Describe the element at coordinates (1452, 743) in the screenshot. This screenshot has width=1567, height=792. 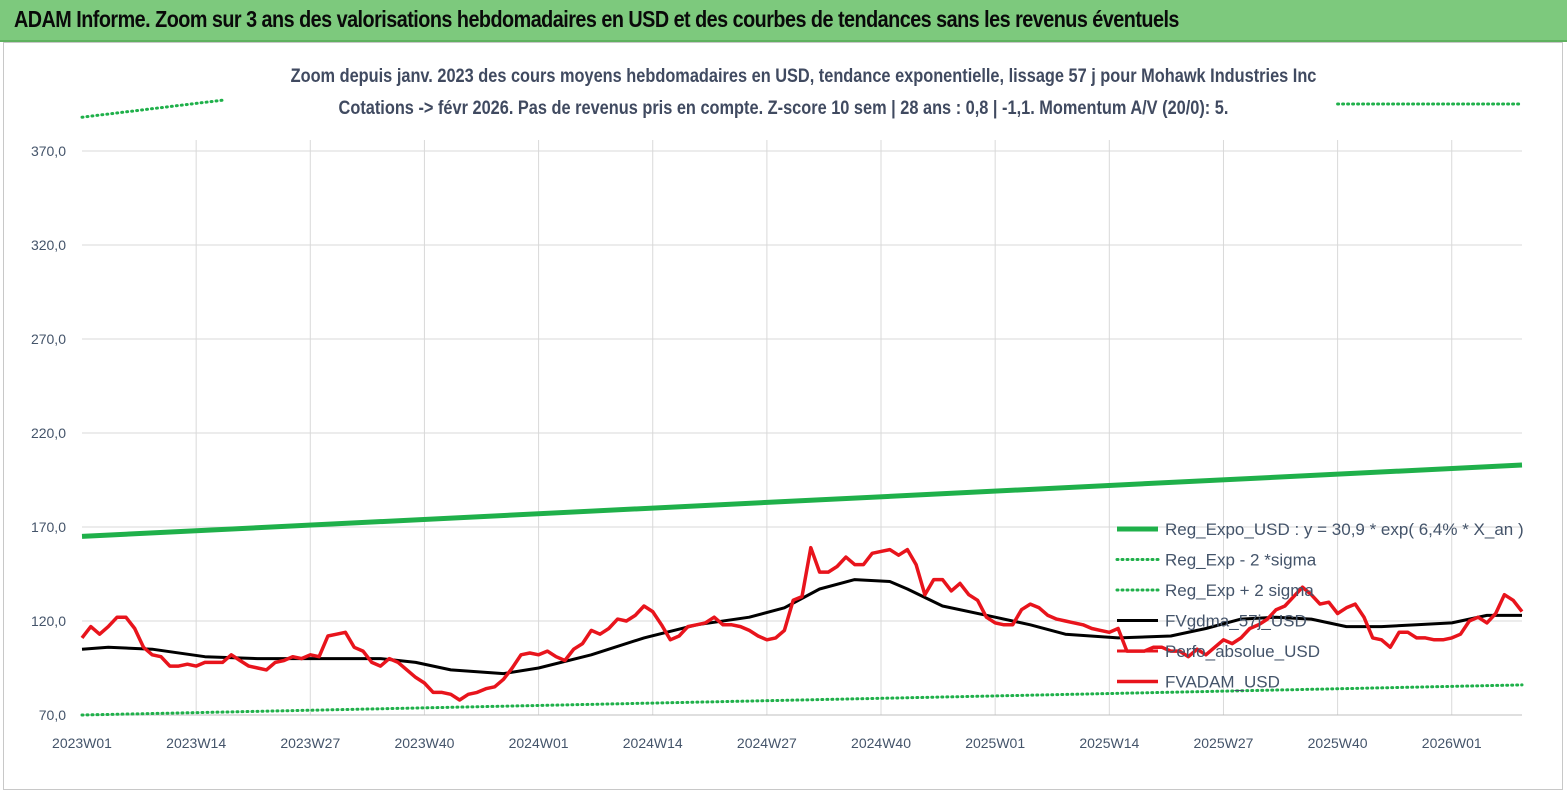
I see `x-tick-label: 2026W01` at that location.